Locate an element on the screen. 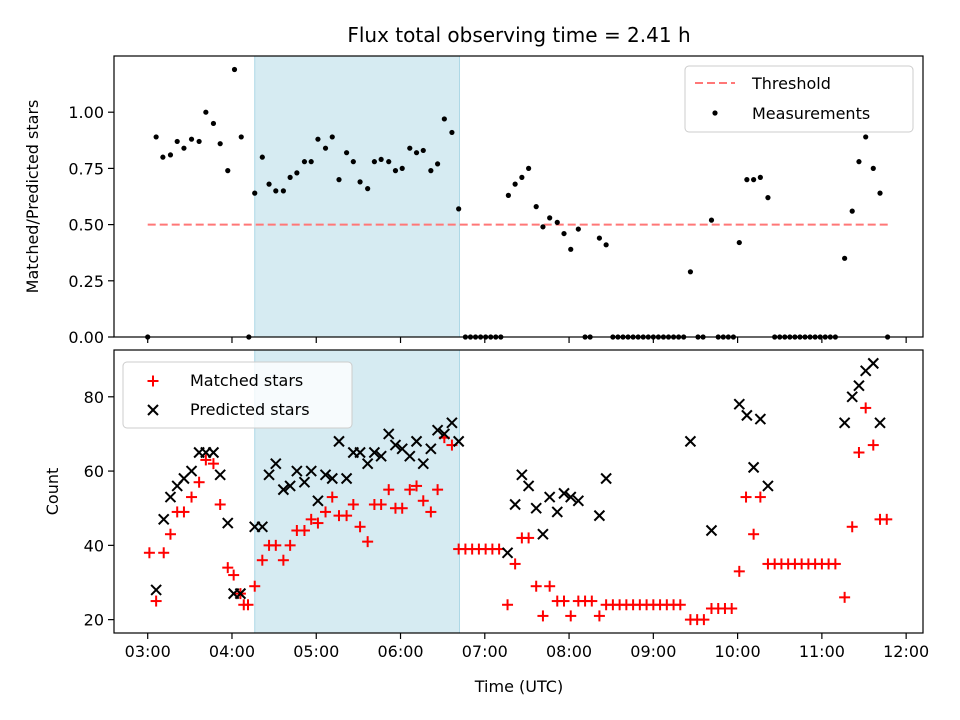 The width and height of the screenshot is (960, 720). x-tick-label: 06:00 is located at coordinates (400, 651).